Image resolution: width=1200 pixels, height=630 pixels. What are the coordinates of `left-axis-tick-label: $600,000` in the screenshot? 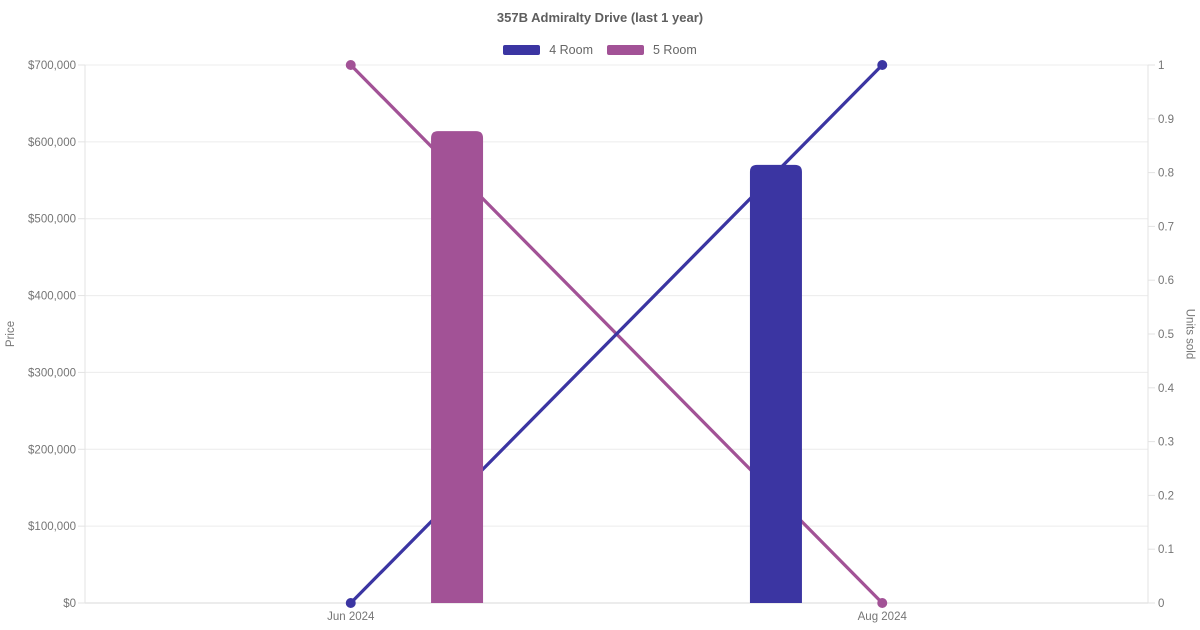 It's located at (52, 143).